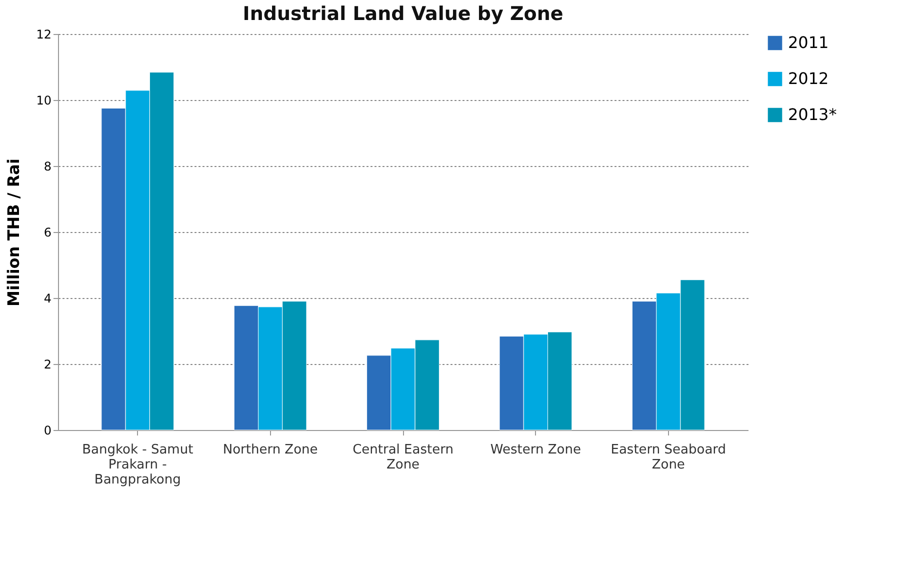  What do you see at coordinates (14, 232) in the screenshot?
I see `y-axis-title: Million THB / Rai` at bounding box center [14, 232].